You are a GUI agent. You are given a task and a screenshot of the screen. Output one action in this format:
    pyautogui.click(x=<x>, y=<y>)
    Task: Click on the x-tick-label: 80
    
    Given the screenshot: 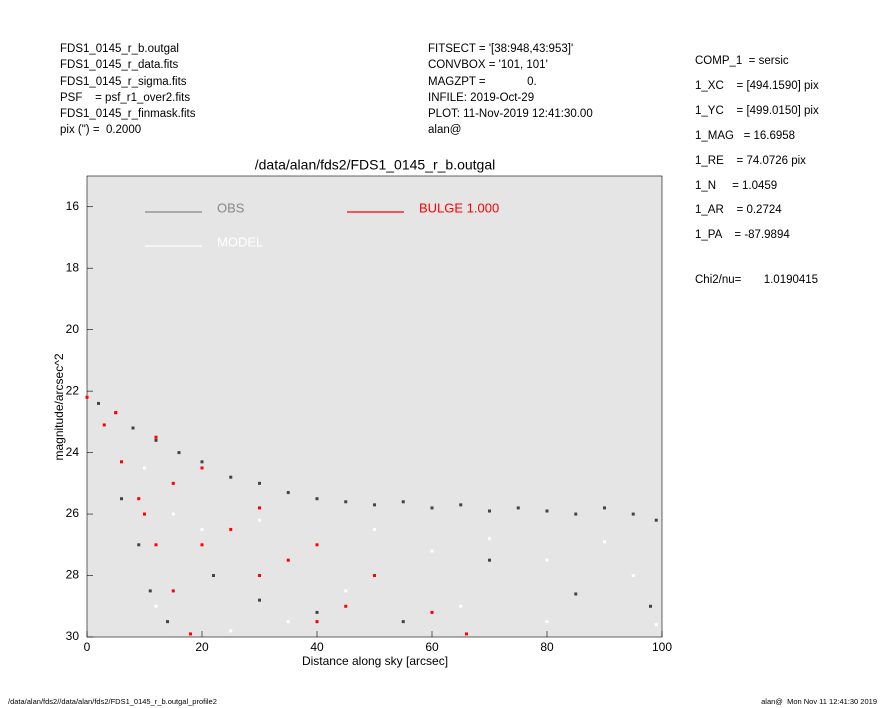 What is the action you would take?
    pyautogui.click(x=547, y=647)
    